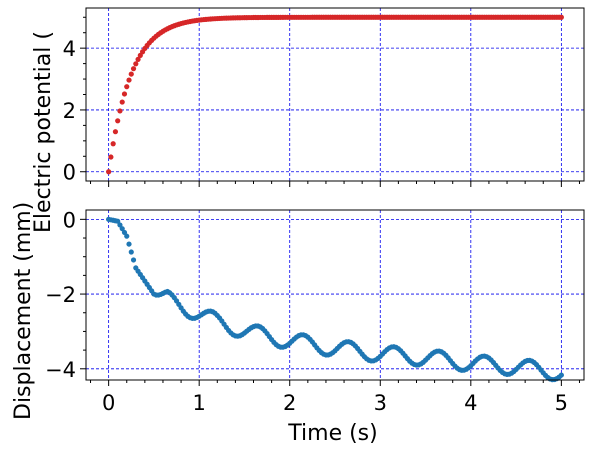 This screenshot has height=452, width=592. What do you see at coordinates (43, 132) in the screenshot?
I see `top-y-axis-label: Electric potential (` at bounding box center [43, 132].